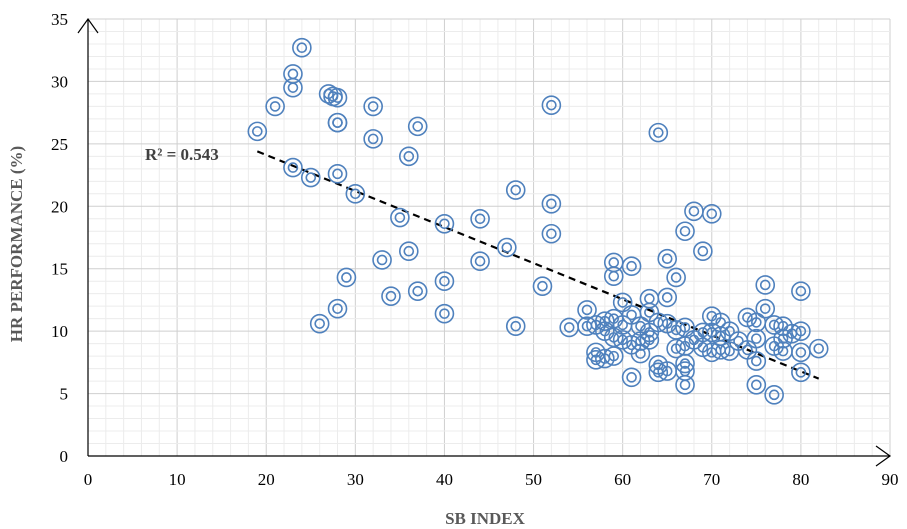 The image size is (907, 529). I want to click on y-tick-label: 15, so click(59, 269).